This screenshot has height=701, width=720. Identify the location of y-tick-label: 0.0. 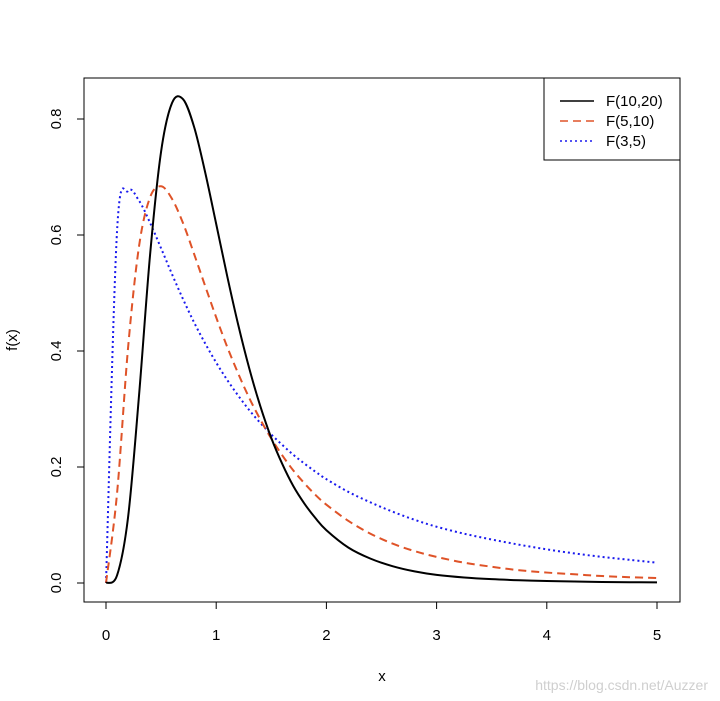
(56, 583).